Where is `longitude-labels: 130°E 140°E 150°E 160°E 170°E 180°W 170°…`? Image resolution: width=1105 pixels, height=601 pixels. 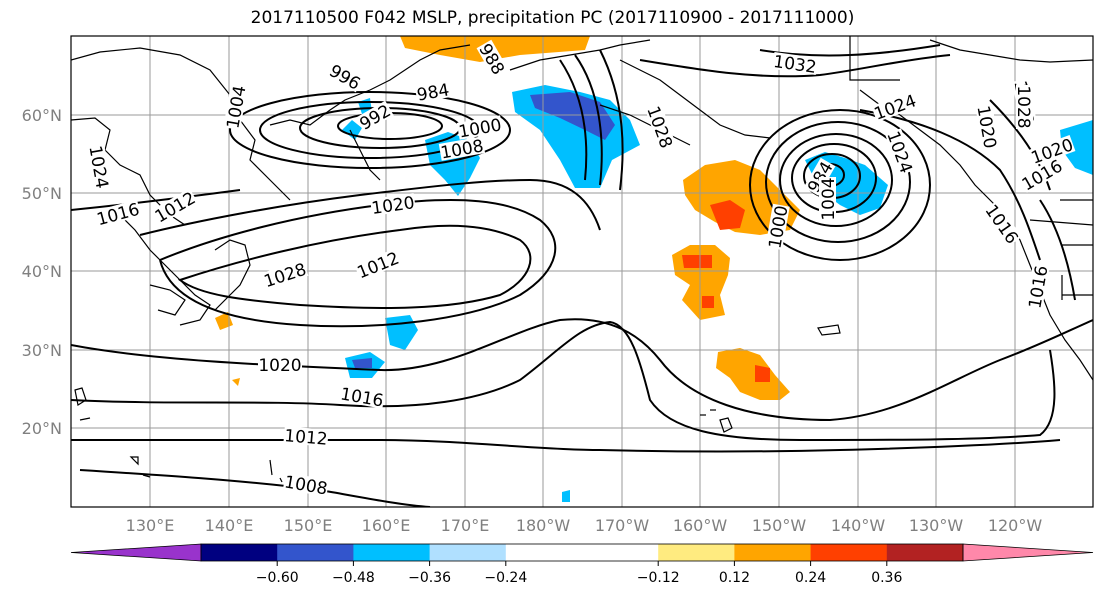 longitude-labels: 130°E 140°E 150°E 160°E 170°E 180°W 170°… is located at coordinates (584, 525).